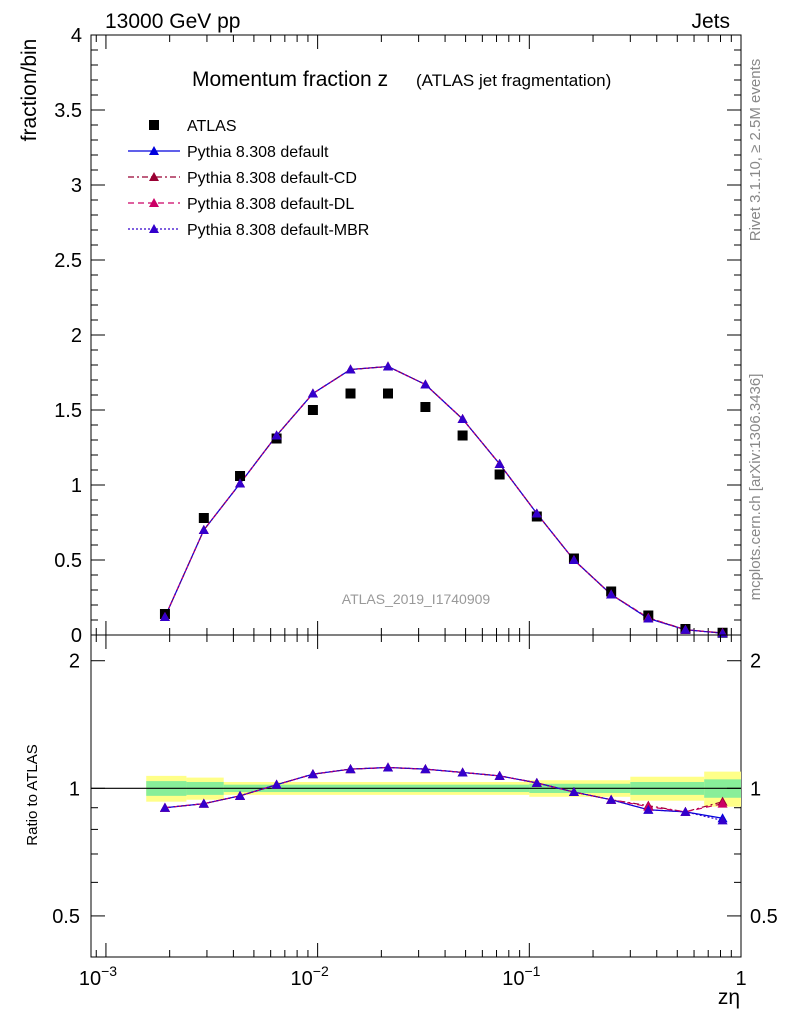 The height and width of the screenshot is (1024, 786). Describe the element at coordinates (416, 599) in the screenshot. I see `watermark: ATLAS_2019_I1740909` at that location.